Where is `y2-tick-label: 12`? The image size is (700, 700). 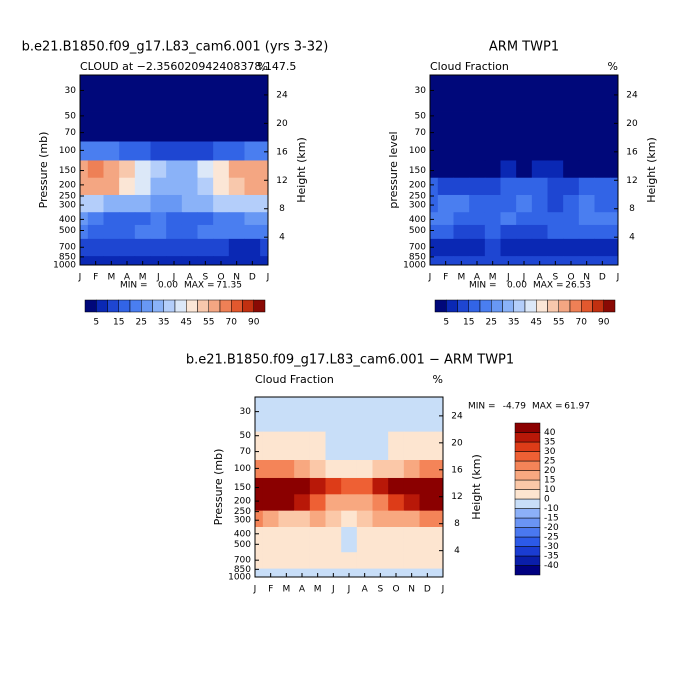 y2-tick-label: 12 is located at coordinates (456, 497).